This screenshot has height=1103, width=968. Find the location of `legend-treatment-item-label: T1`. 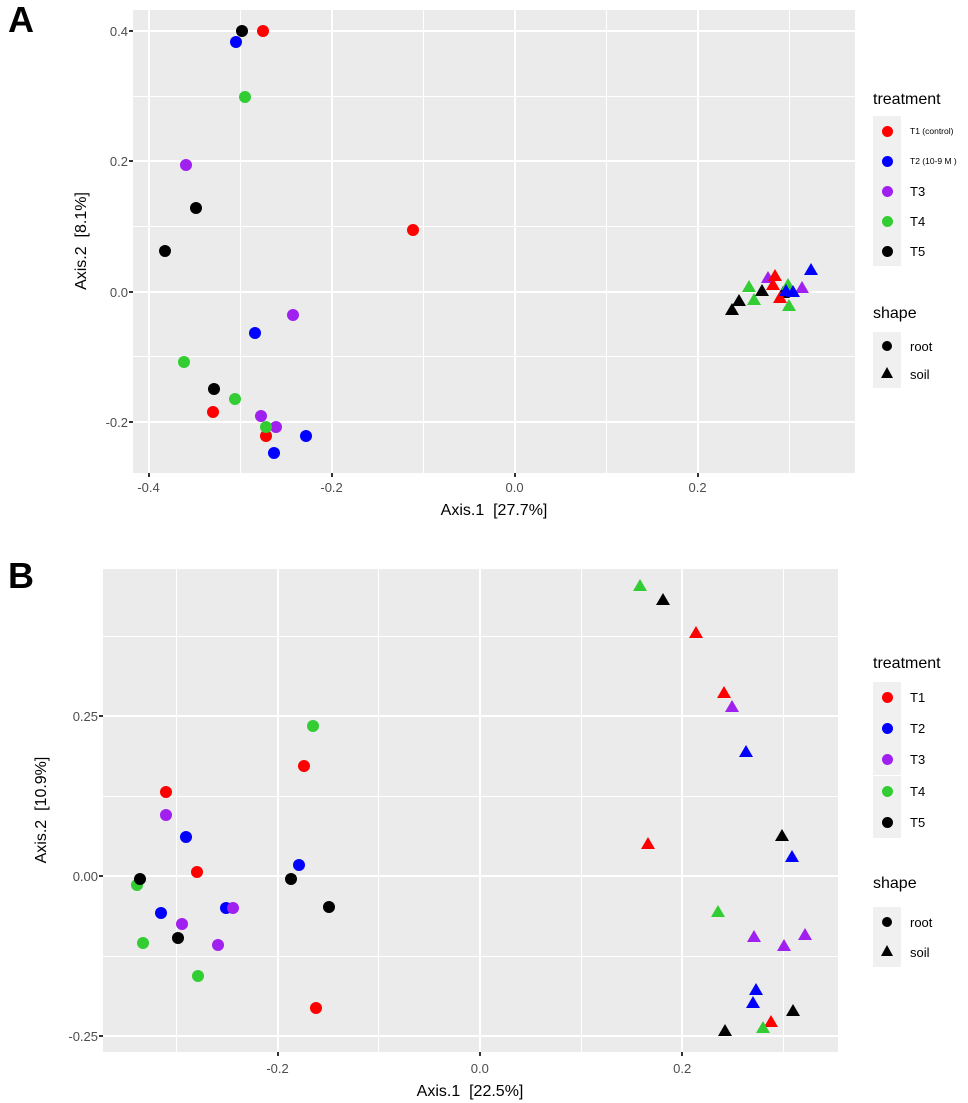

legend-treatment-item-label: T1 is located at coordinates (918, 697).